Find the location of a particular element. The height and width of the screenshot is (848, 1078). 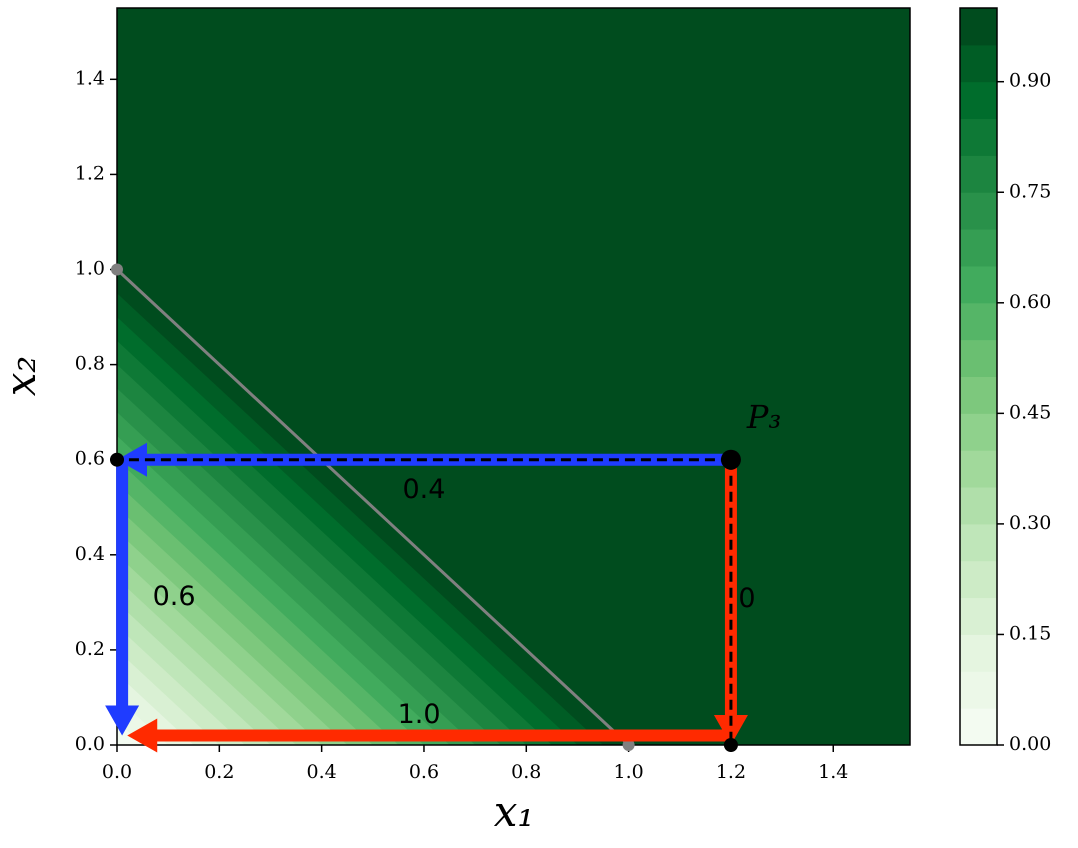

arrow-label: 0.6 is located at coordinates (174, 596).